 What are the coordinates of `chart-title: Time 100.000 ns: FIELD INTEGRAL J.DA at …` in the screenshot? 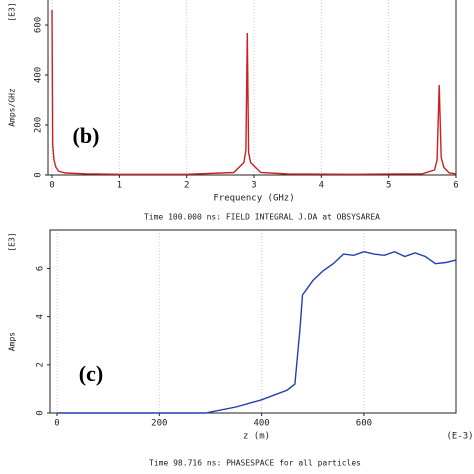 It's located at (262, 217).